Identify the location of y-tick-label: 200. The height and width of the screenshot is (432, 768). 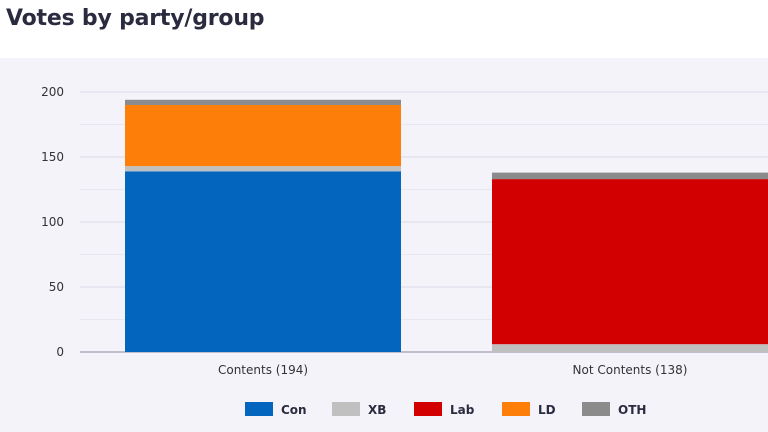
(52, 92).